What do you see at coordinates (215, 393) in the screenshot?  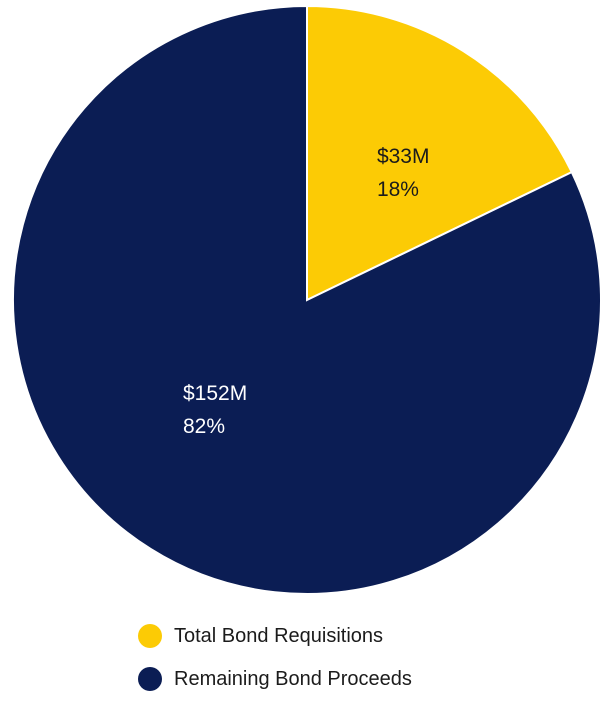 I see `slice-value-label-remaining-bond-proceeds: $152M` at bounding box center [215, 393].